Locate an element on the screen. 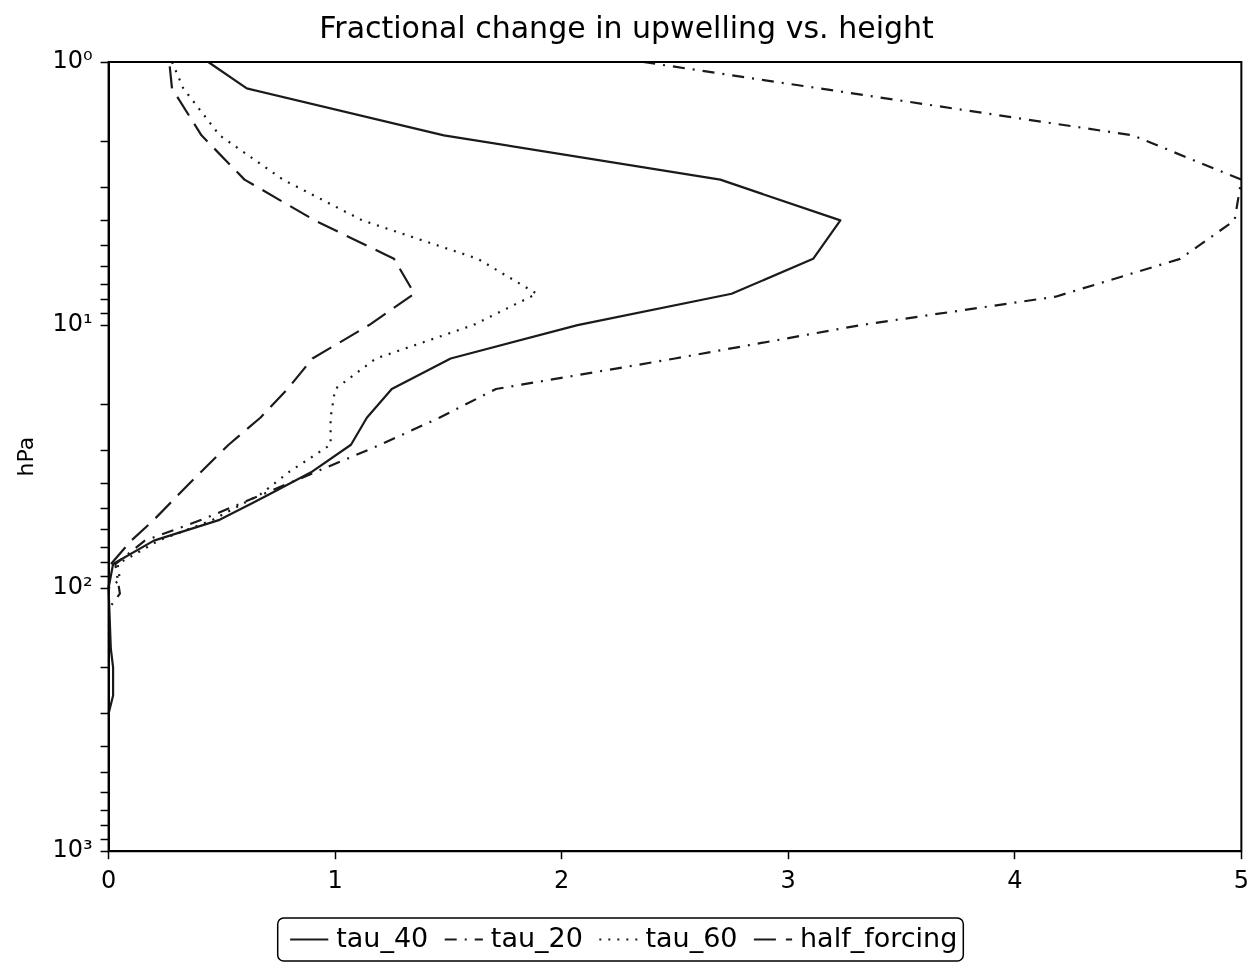 Image resolution: width=1257 pixels, height=977 pixels. y-tick-label: 10² is located at coordinates (72, 586).